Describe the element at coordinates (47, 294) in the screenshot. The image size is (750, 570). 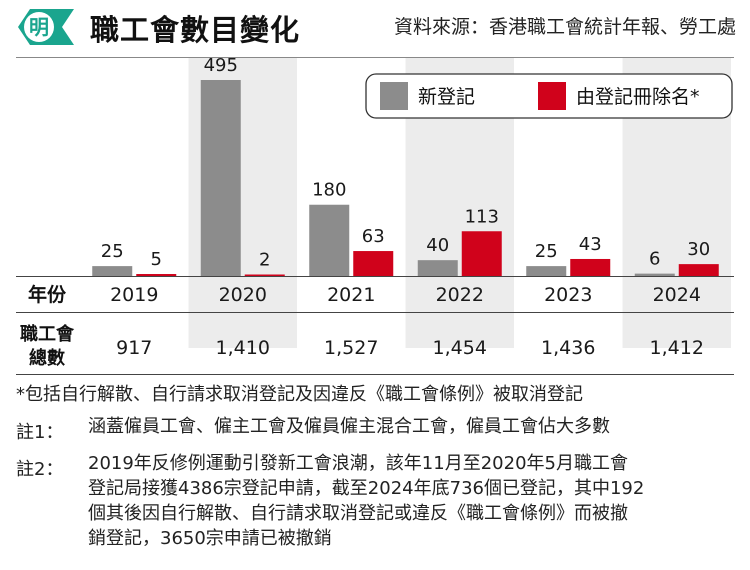
I see `year-row-label: 年份` at that location.